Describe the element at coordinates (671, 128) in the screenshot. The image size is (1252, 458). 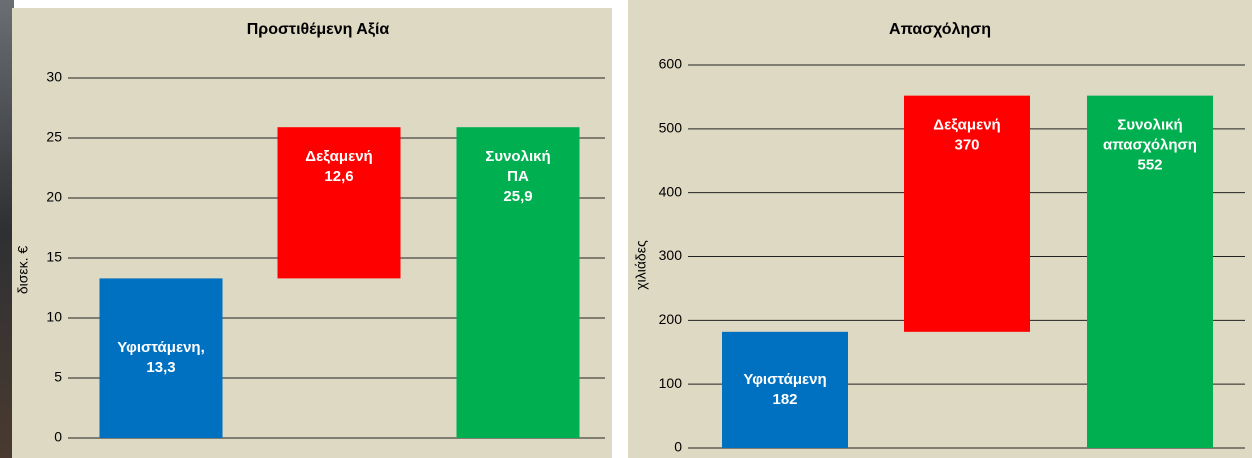
I see `y-tick-label: 500` at that location.